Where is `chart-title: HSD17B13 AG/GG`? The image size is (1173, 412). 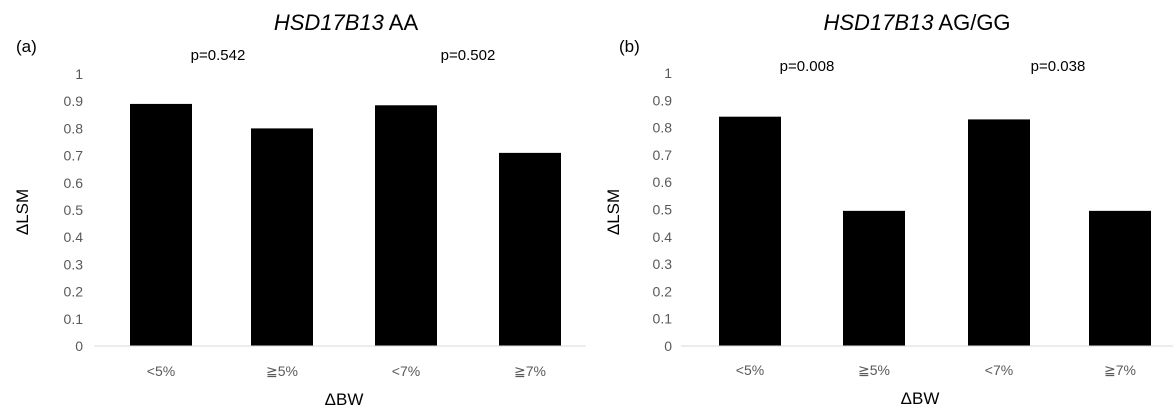 chart-title: HSD17B13 AG/GG is located at coordinates (916, 22).